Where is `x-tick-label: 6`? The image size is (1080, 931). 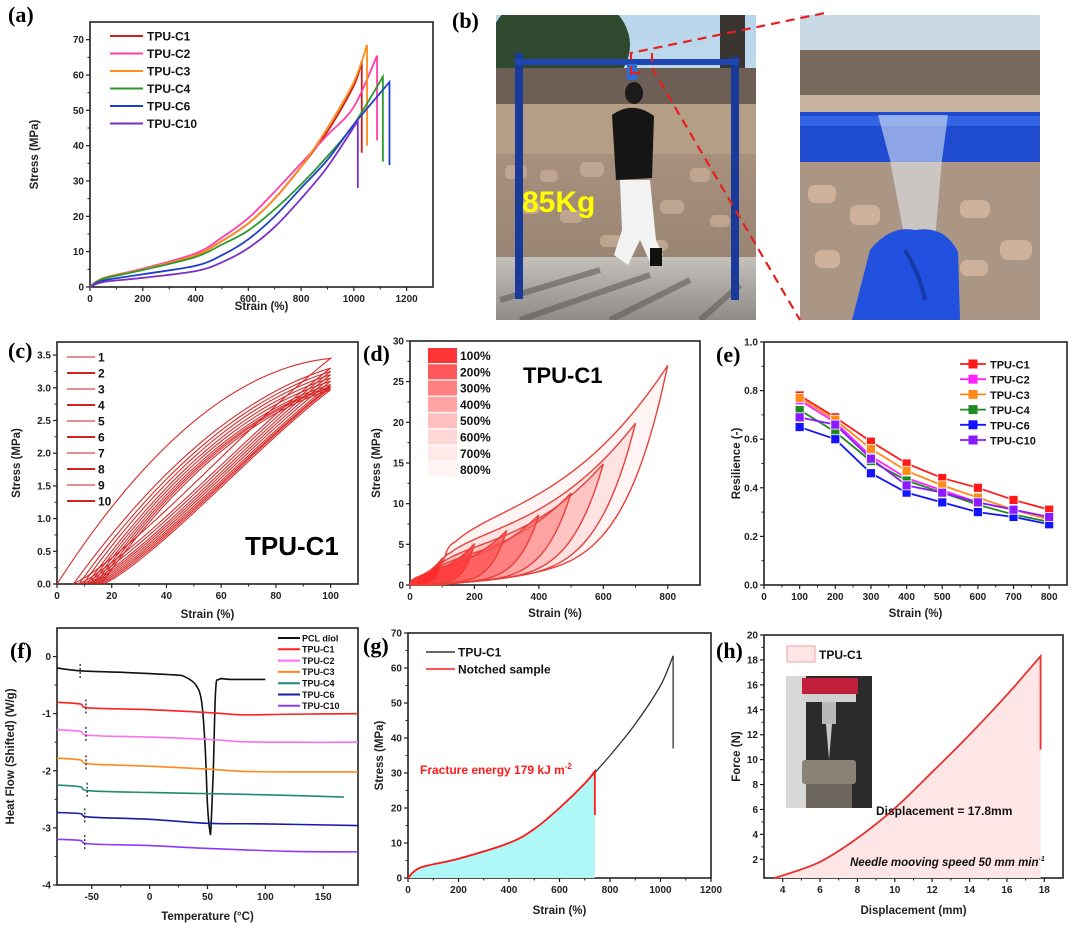
x-tick-label: 6 is located at coordinates (820, 890).